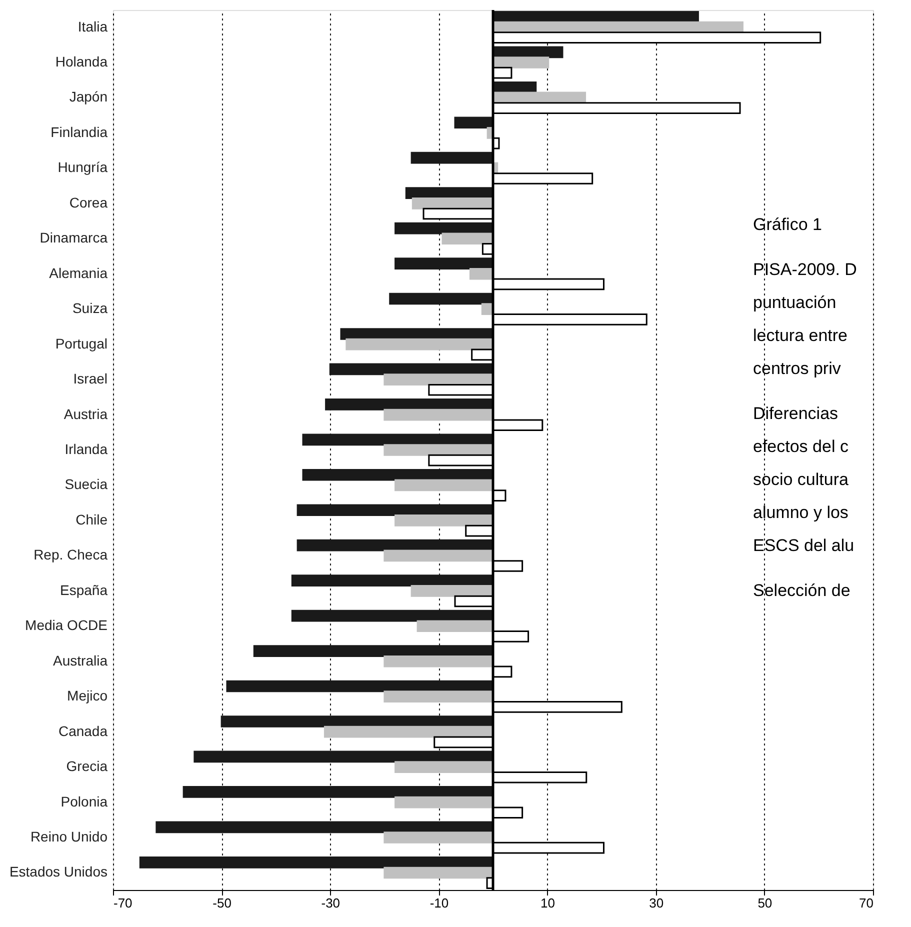 The image size is (911, 927). Describe the element at coordinates (765, 903) in the screenshot. I see `x-tick-label: 50` at that location.